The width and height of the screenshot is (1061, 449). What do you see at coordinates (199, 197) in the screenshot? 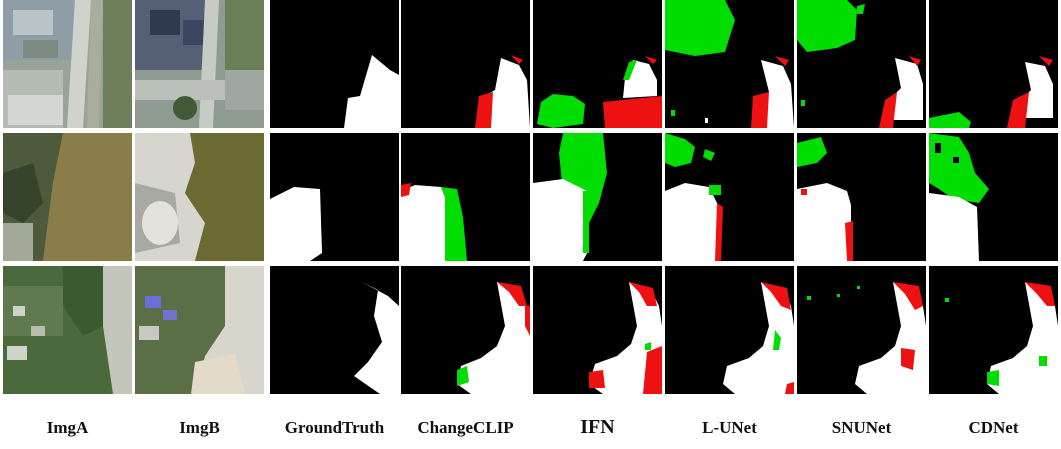
I see `row2-imgb-aerial-image` at bounding box center [199, 197].